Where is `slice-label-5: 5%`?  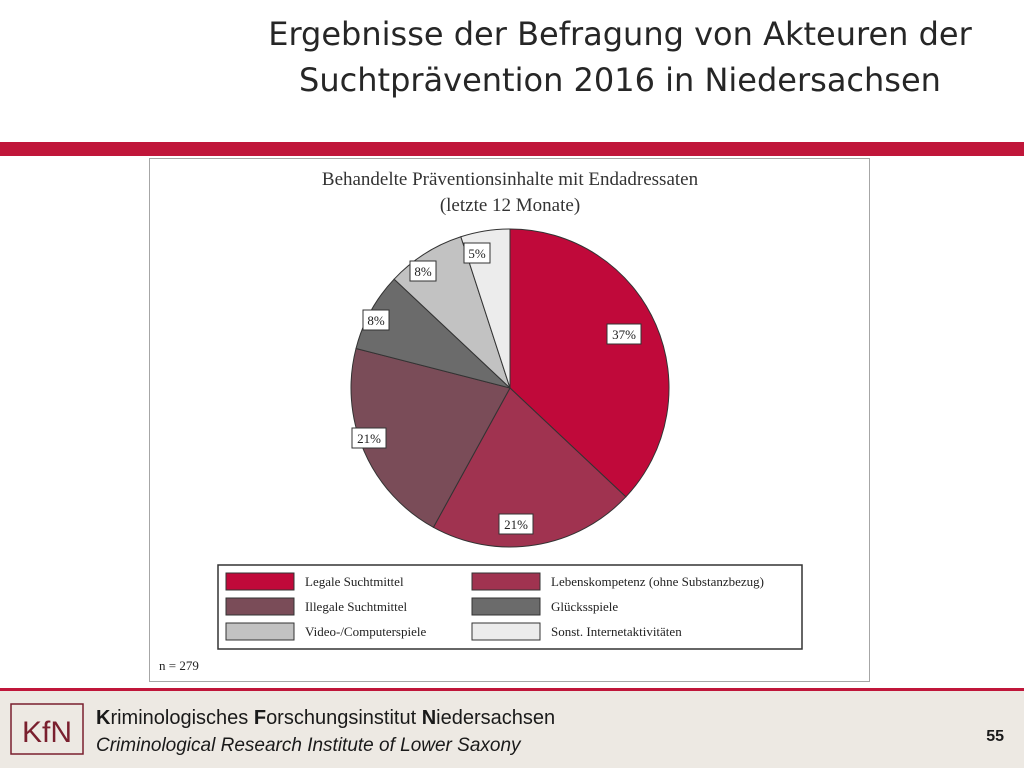
slice-label-5: 5% is located at coordinates (477, 253).